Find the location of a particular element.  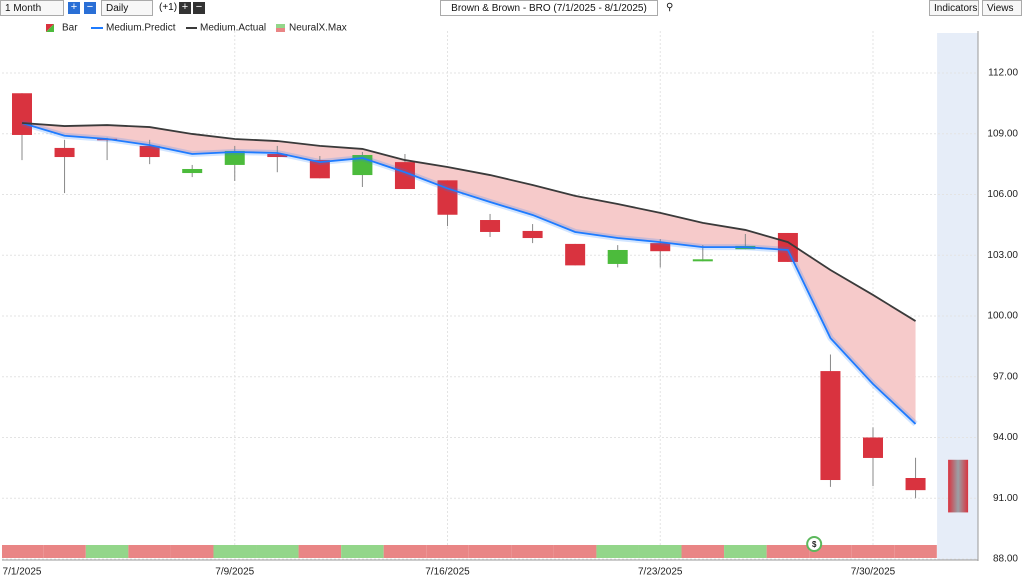

signal-marker-inner is located at coordinates (814, 544).